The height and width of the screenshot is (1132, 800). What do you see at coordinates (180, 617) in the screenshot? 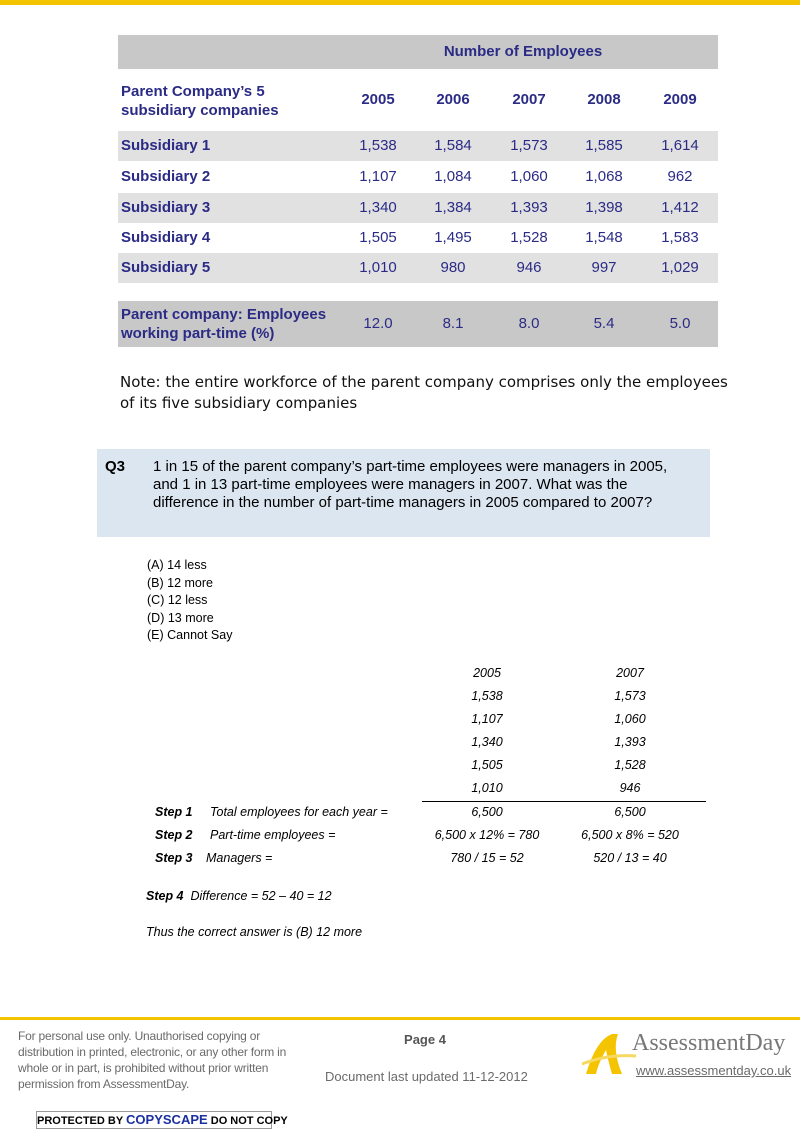
I see `answer-option: (D) 13 more` at bounding box center [180, 617].